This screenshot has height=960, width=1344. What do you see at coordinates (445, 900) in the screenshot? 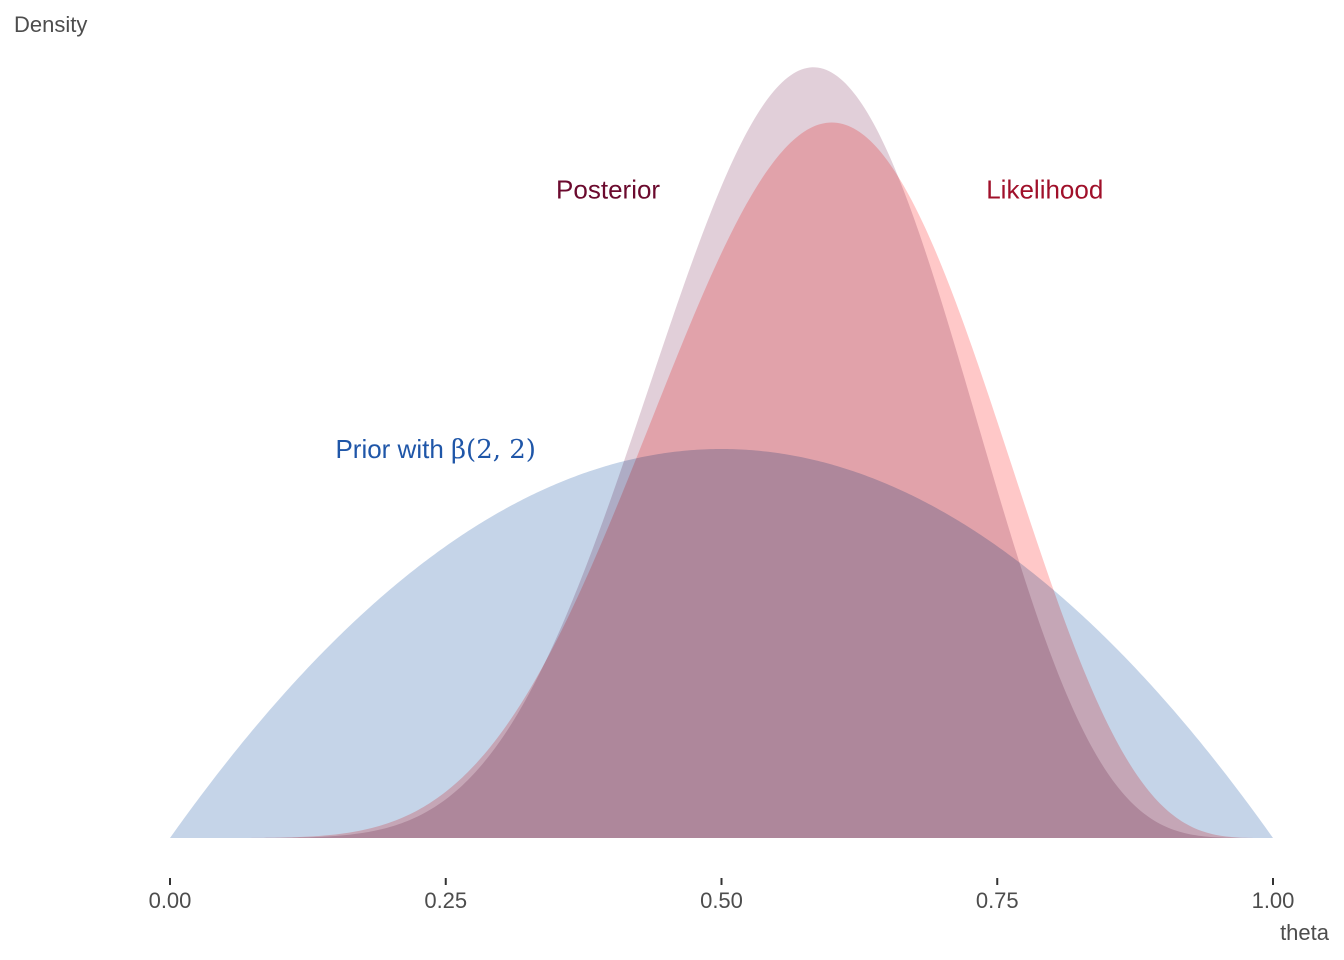
I see `x-tick-label: 0.25` at bounding box center [445, 900].